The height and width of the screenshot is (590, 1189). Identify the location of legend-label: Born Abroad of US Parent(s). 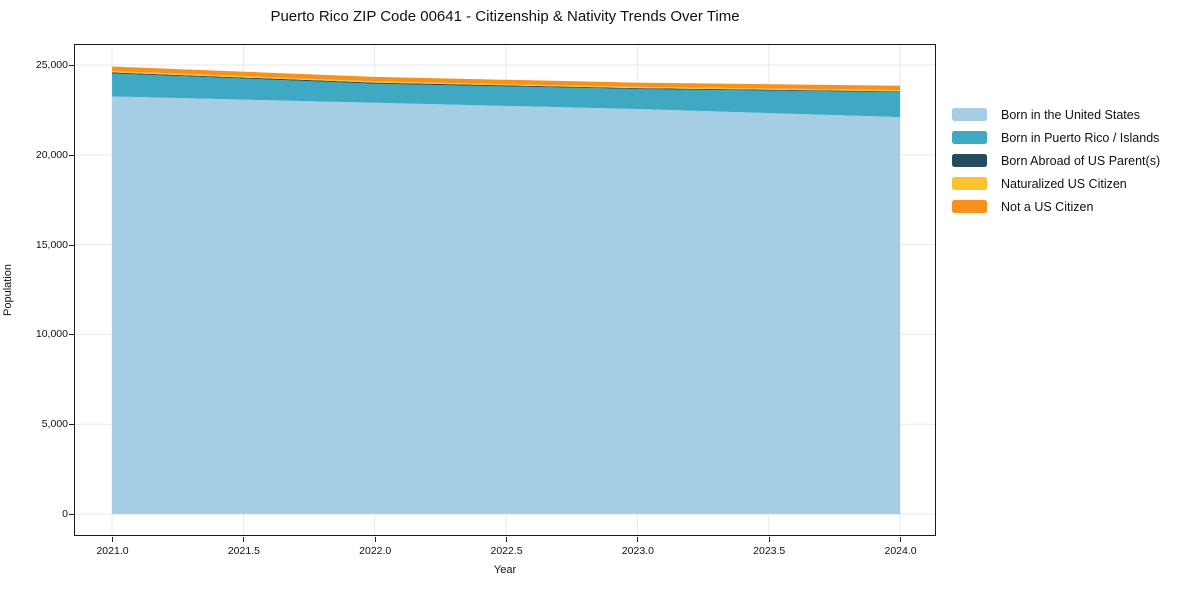
(1081, 160).